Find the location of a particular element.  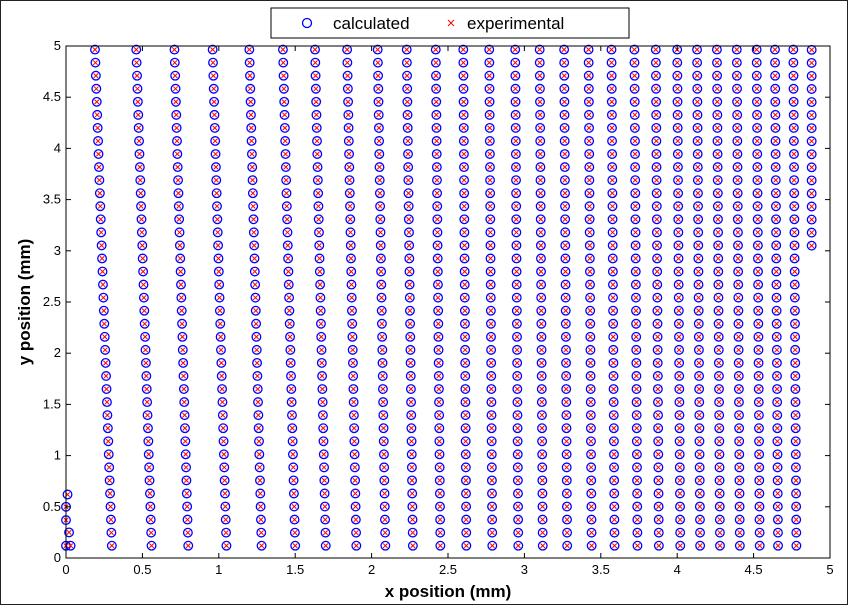

y-tick-label: 0 is located at coordinates (57, 557).